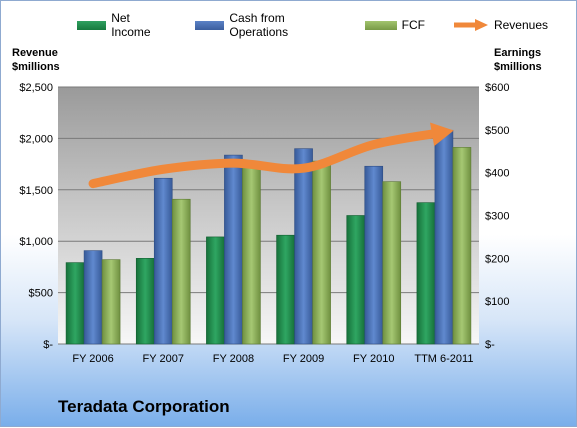  Describe the element at coordinates (92, 359) in the screenshot. I see `x-tick-label: FY 2006` at that location.